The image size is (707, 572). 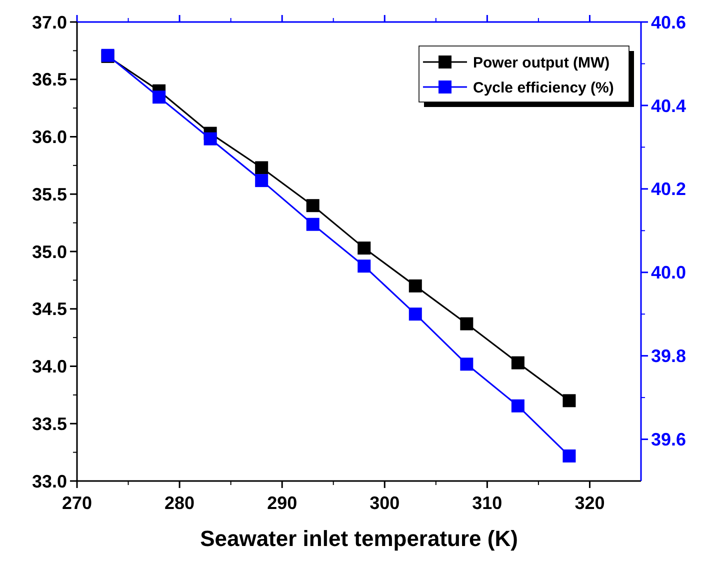 What do you see at coordinates (668, 356) in the screenshot?
I see `y2-tick-label: 39.8` at bounding box center [668, 356].